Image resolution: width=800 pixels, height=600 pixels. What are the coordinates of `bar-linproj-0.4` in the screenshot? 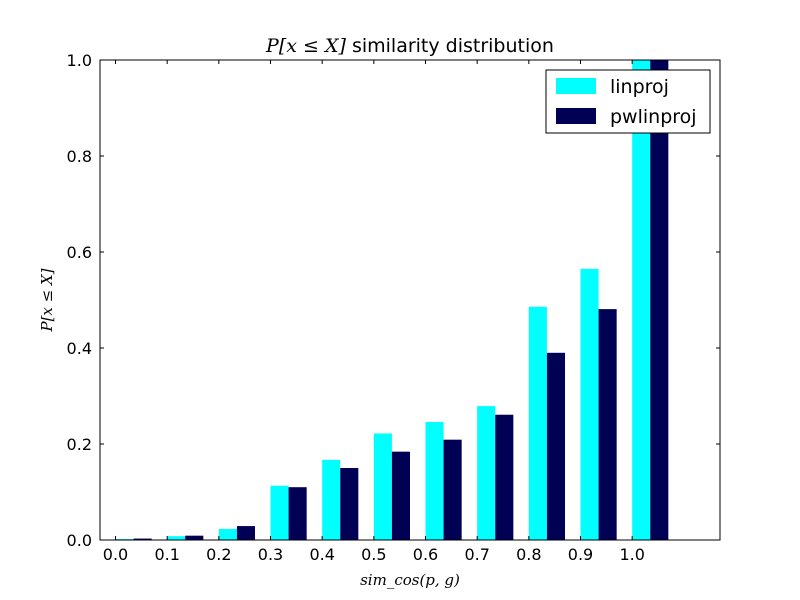 It's located at (331, 499).